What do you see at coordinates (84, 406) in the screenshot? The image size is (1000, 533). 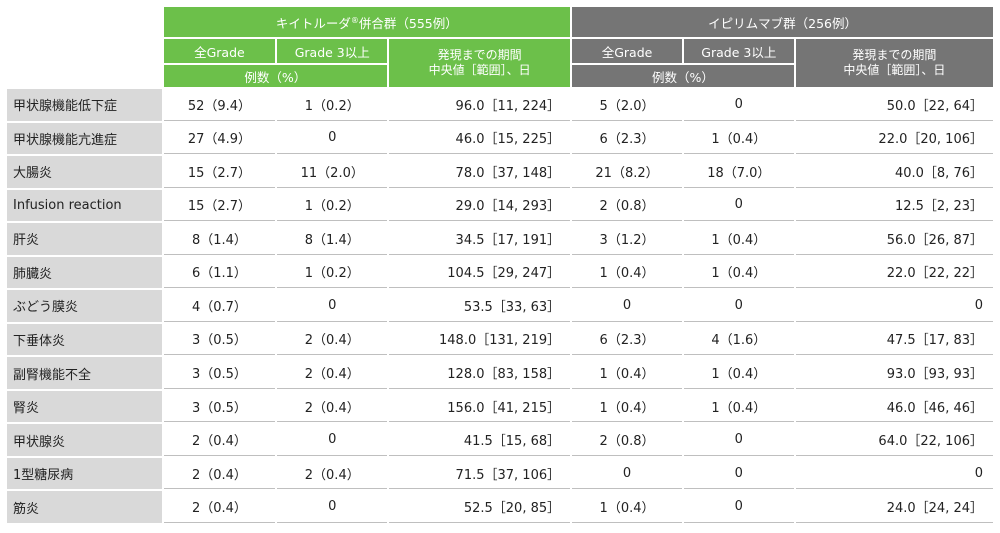 I see `row-label: 腎炎` at bounding box center [84, 406].